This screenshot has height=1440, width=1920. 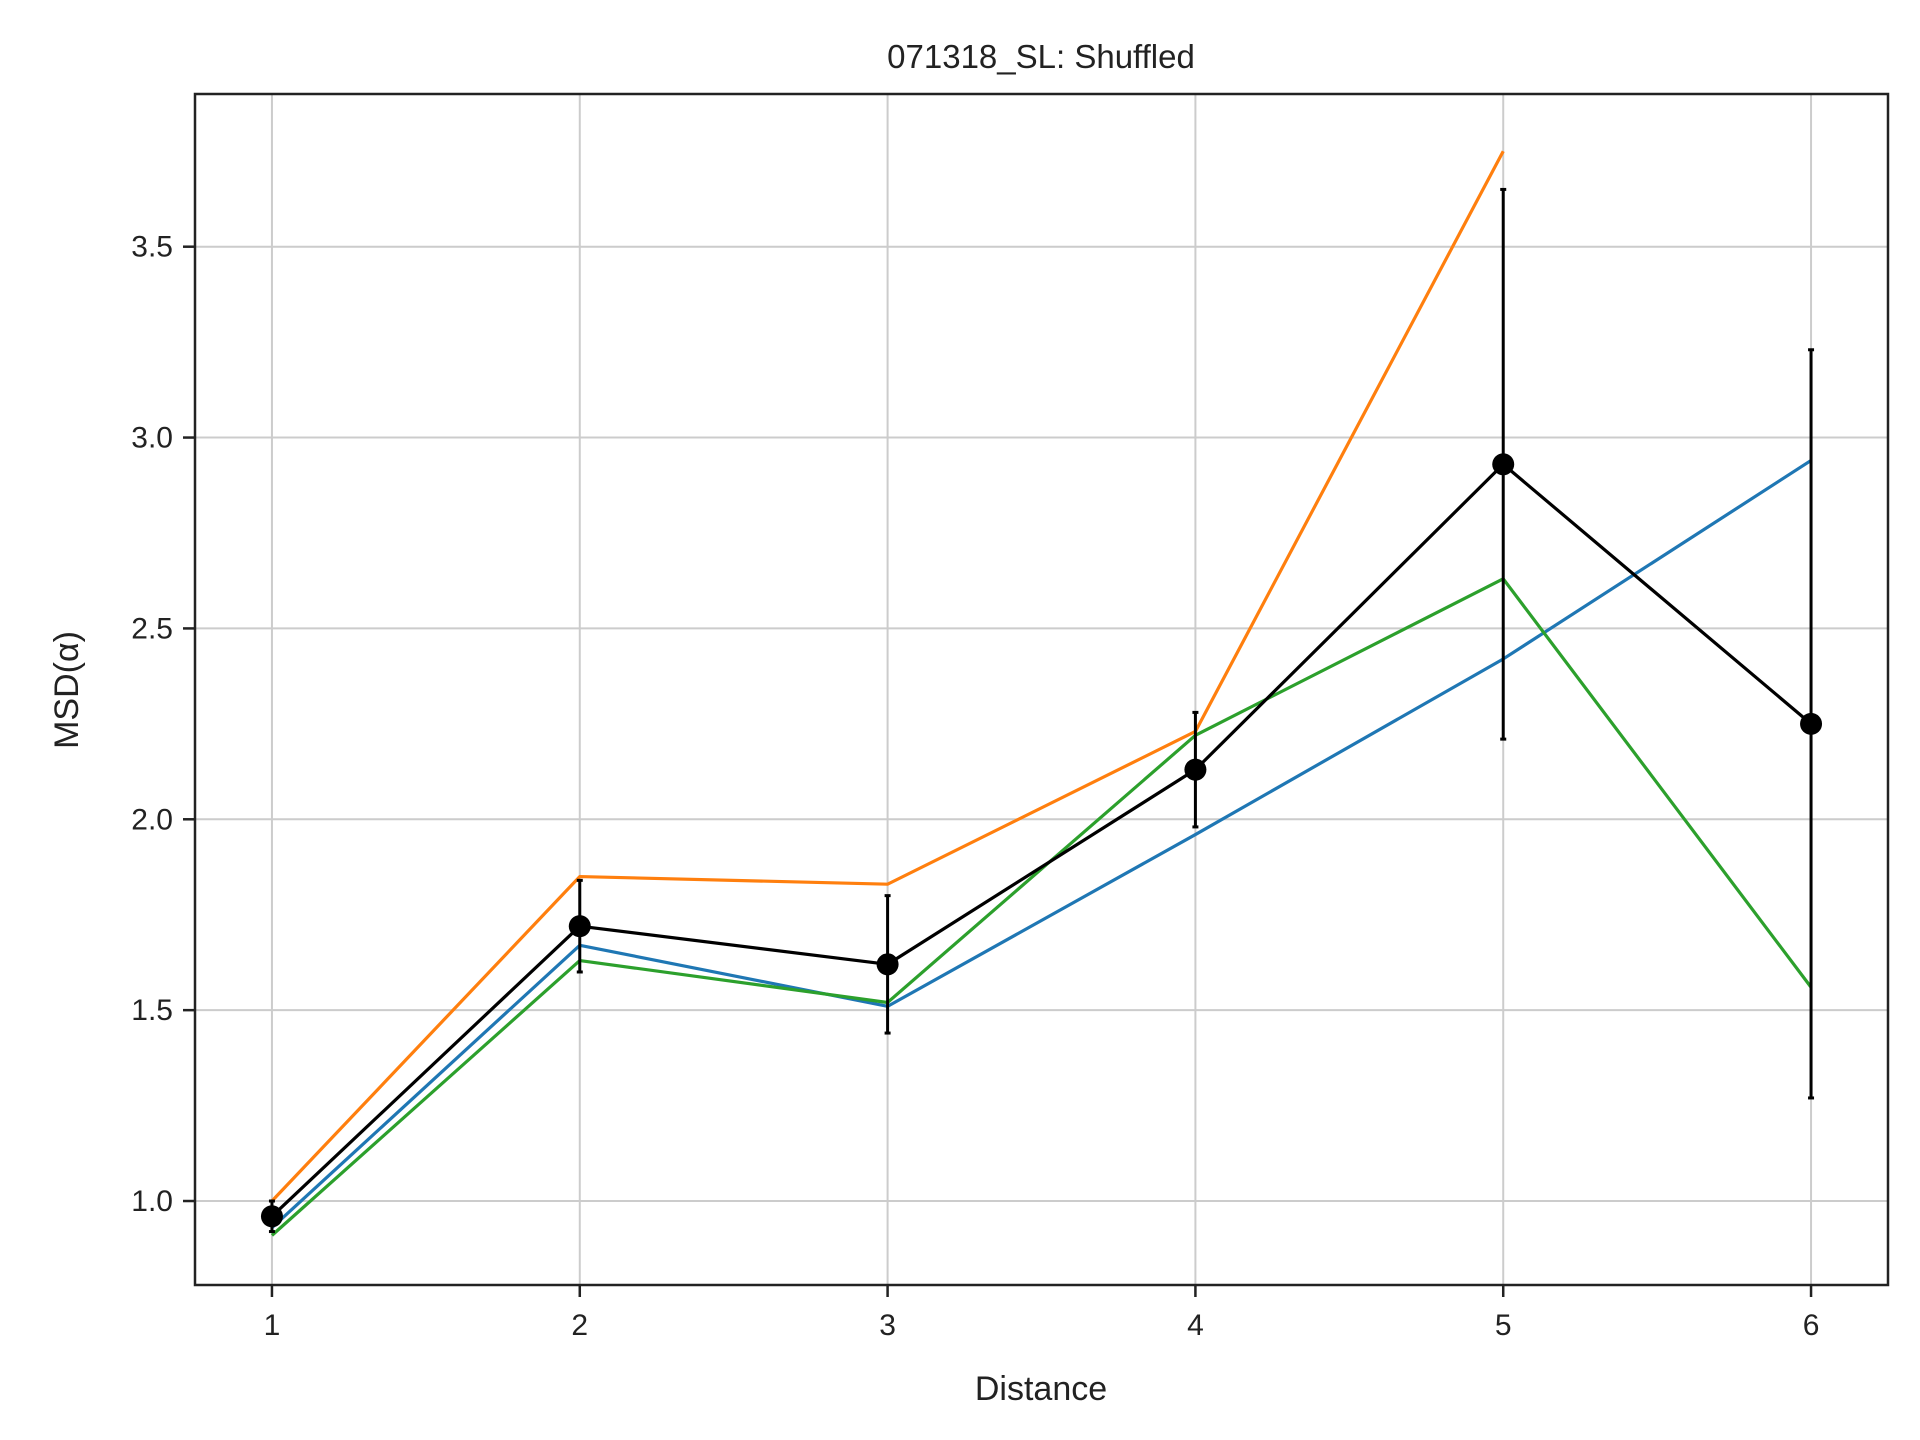 What do you see at coordinates (887, 1325) in the screenshot?
I see `x-tick-label: 3` at bounding box center [887, 1325].